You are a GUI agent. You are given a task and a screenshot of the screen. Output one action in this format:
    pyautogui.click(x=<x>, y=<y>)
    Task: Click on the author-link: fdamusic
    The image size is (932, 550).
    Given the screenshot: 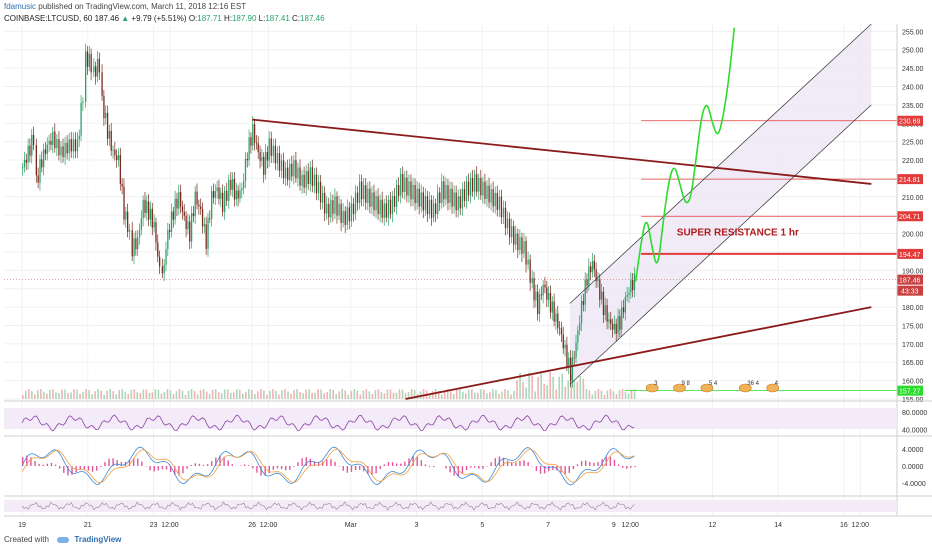 What is the action you would take?
    pyautogui.click(x=20, y=6)
    